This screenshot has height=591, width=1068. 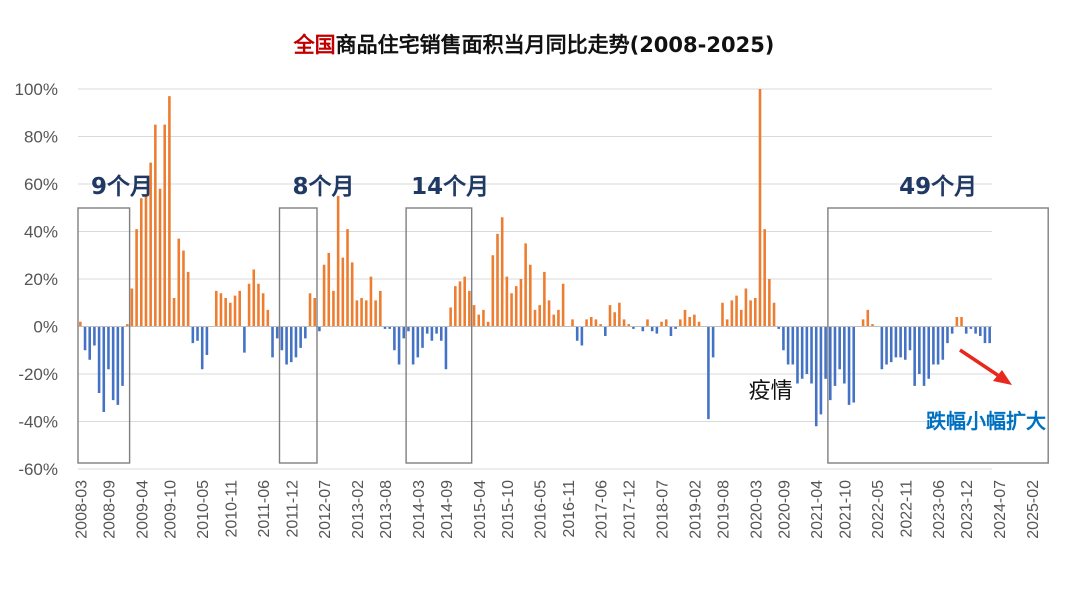 I want to click on x-tick-label: 2023-12, so click(x=967, y=509).